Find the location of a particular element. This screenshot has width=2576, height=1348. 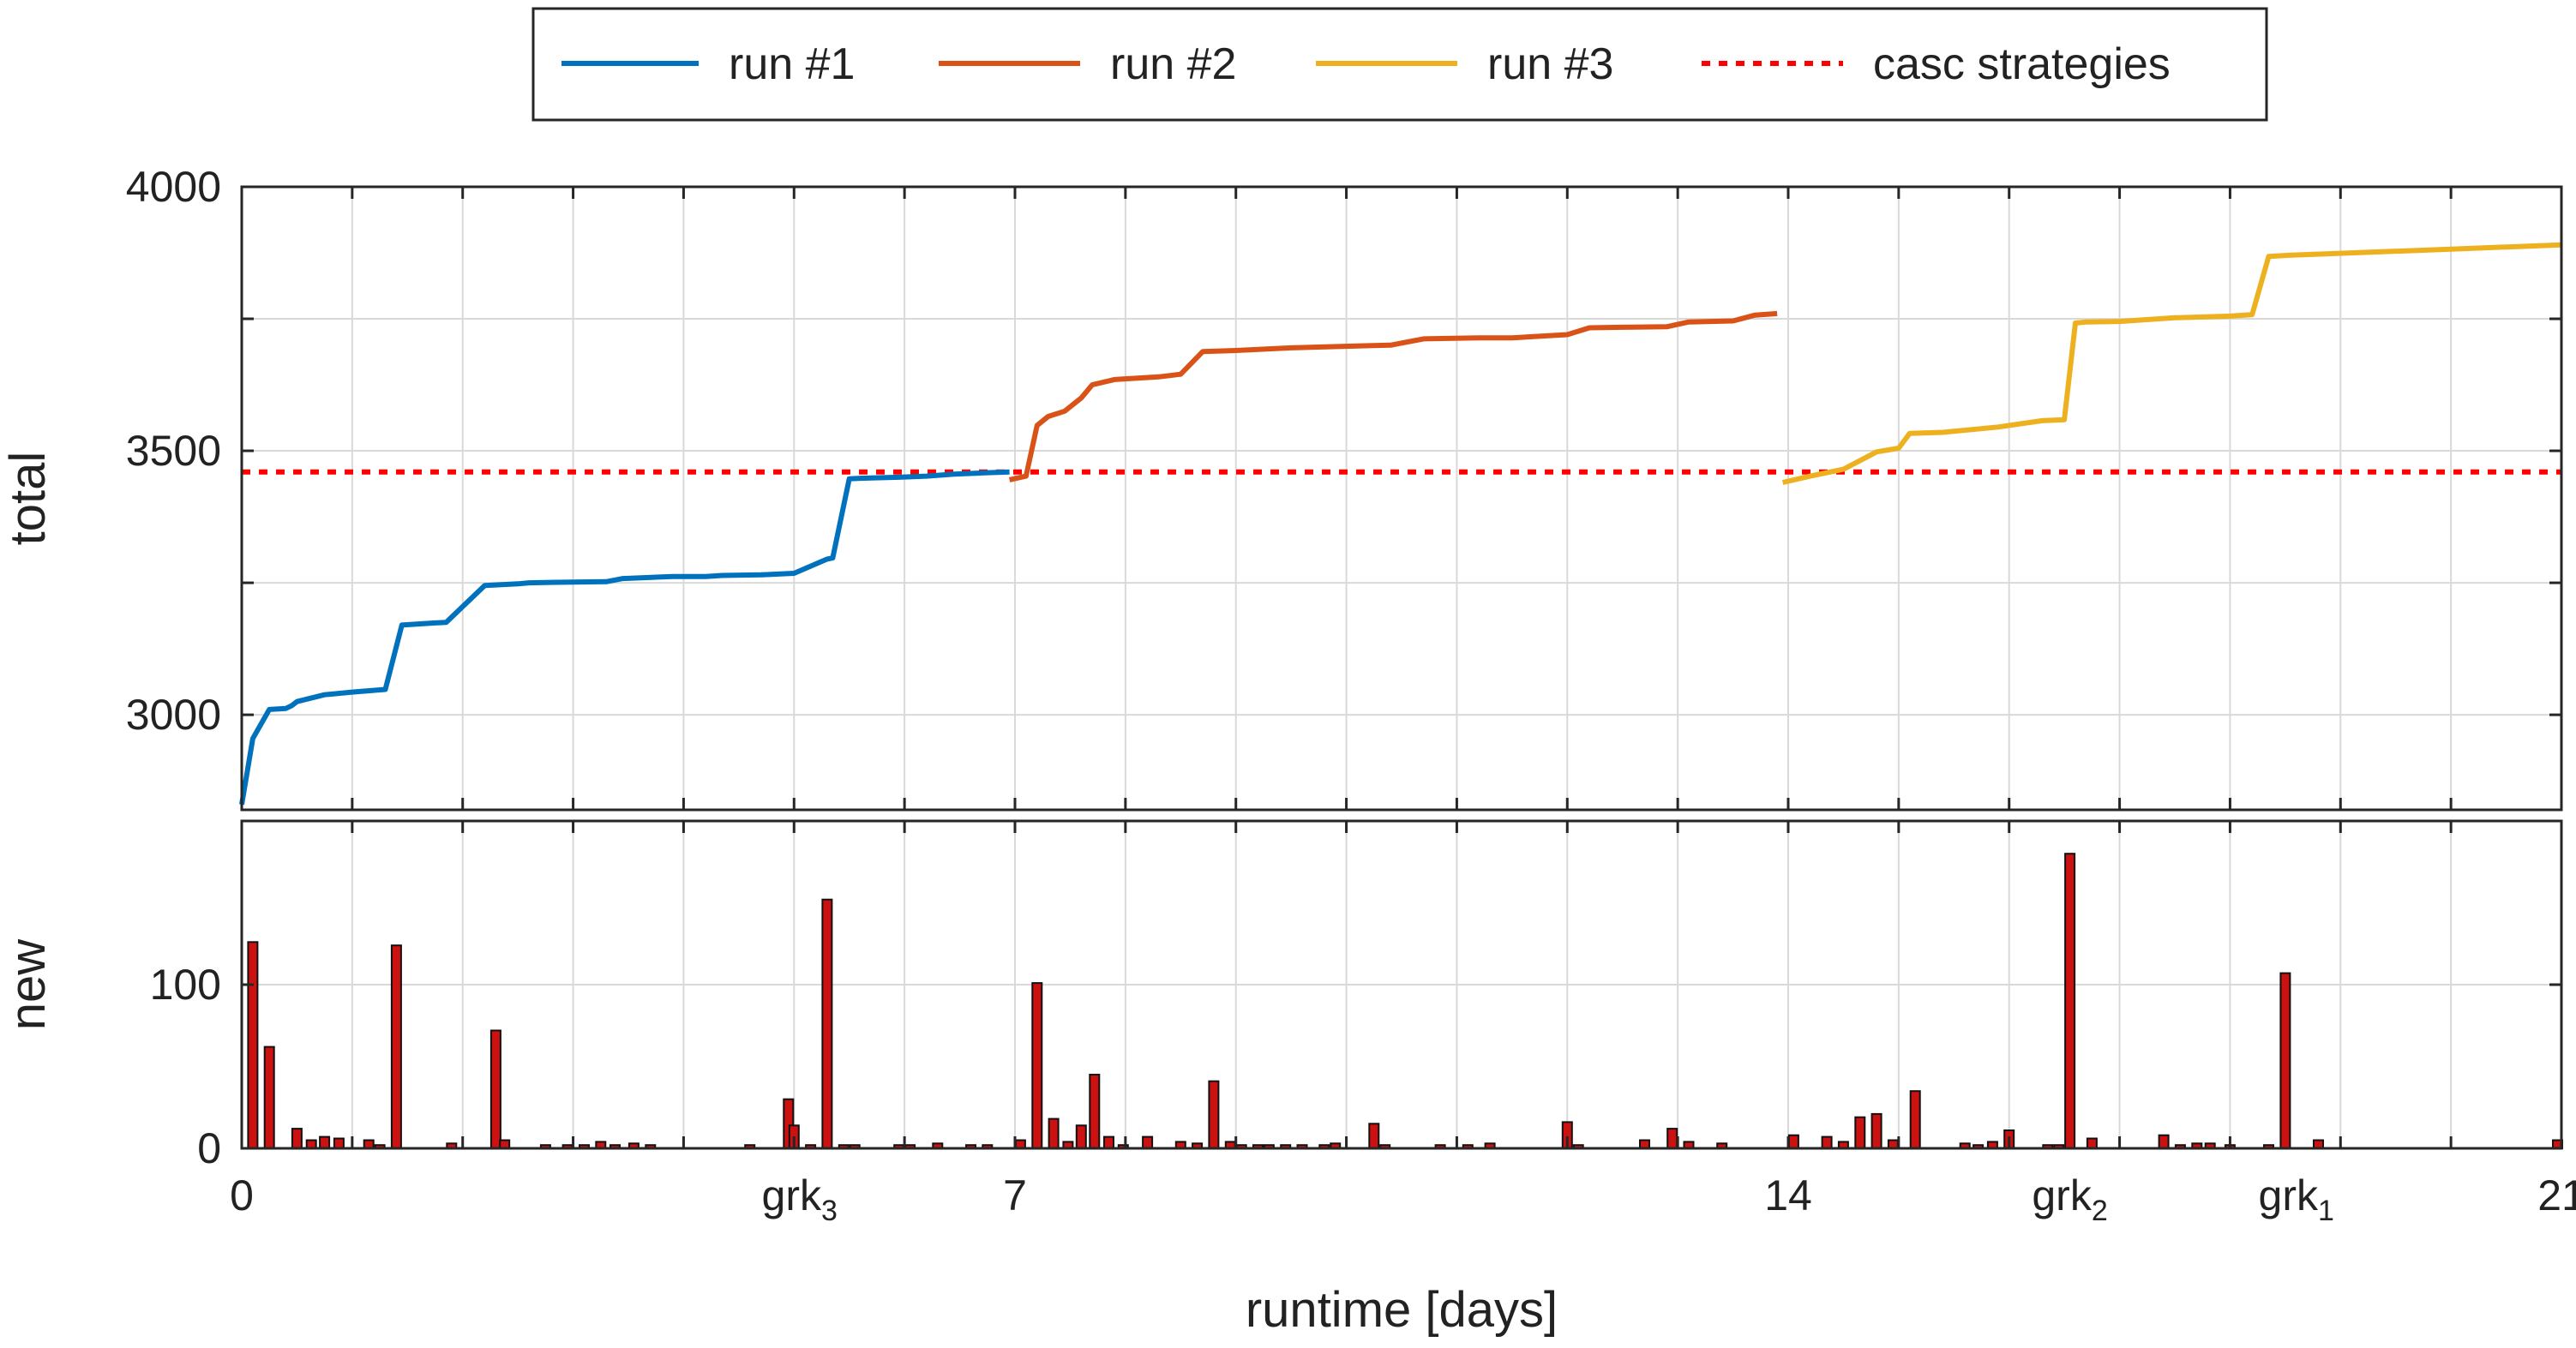

x-tick-label: grk2 is located at coordinates (2069, 1199).